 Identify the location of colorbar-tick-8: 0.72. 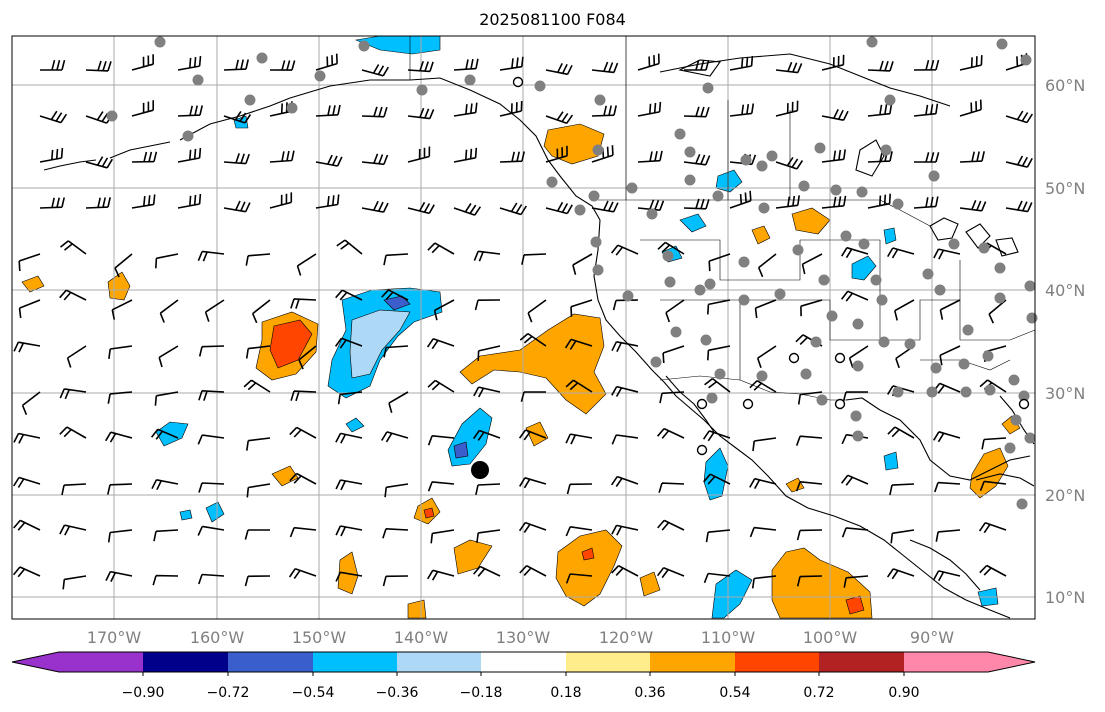
(818, 693).